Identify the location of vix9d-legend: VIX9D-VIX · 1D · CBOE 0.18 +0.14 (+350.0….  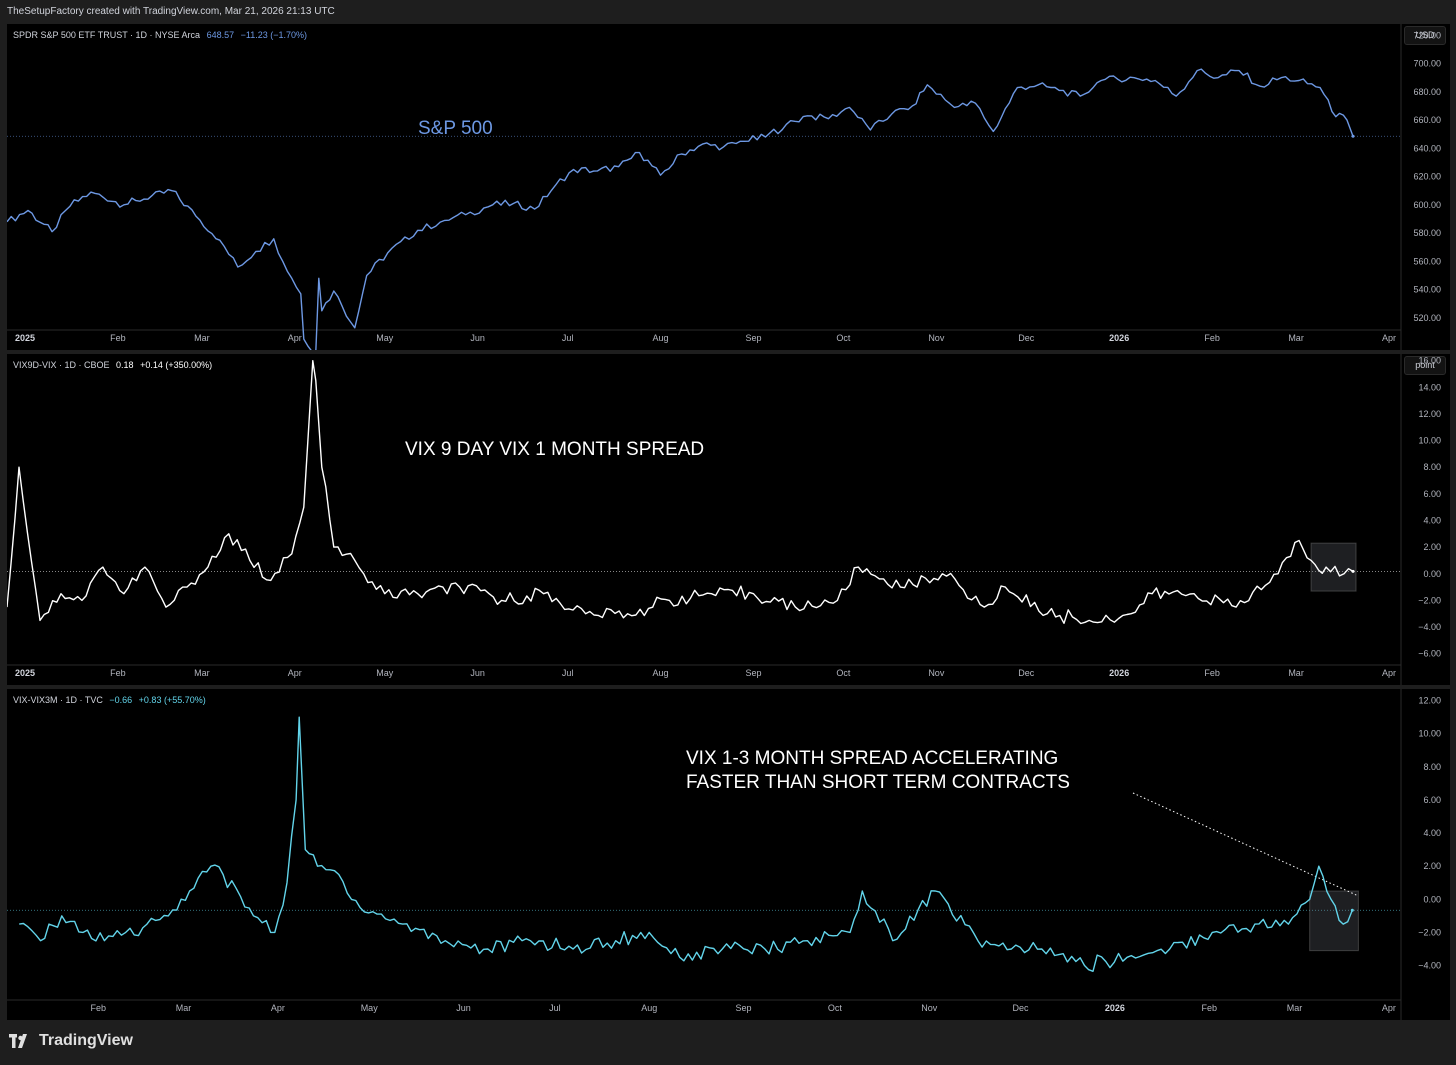
(112, 365).